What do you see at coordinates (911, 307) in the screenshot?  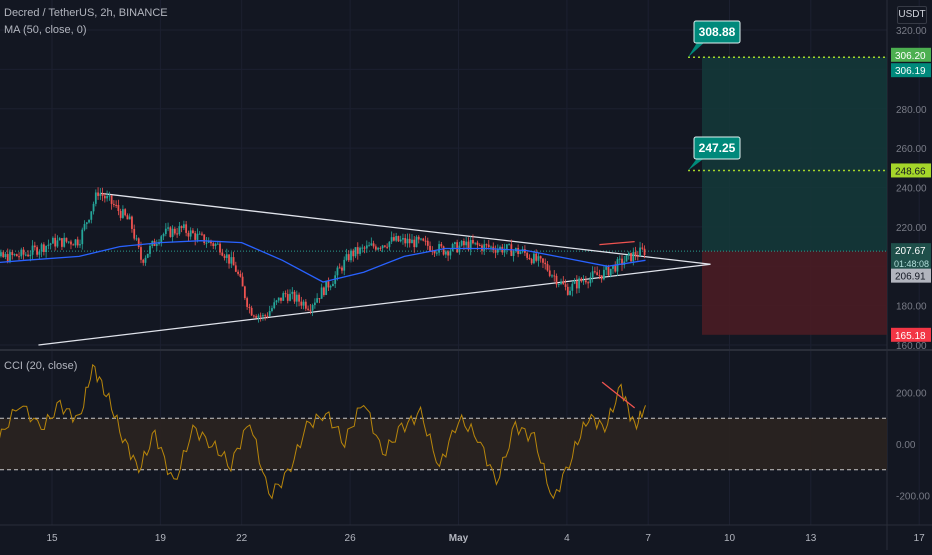 I see `y-tick-label: 180.00` at bounding box center [911, 307].